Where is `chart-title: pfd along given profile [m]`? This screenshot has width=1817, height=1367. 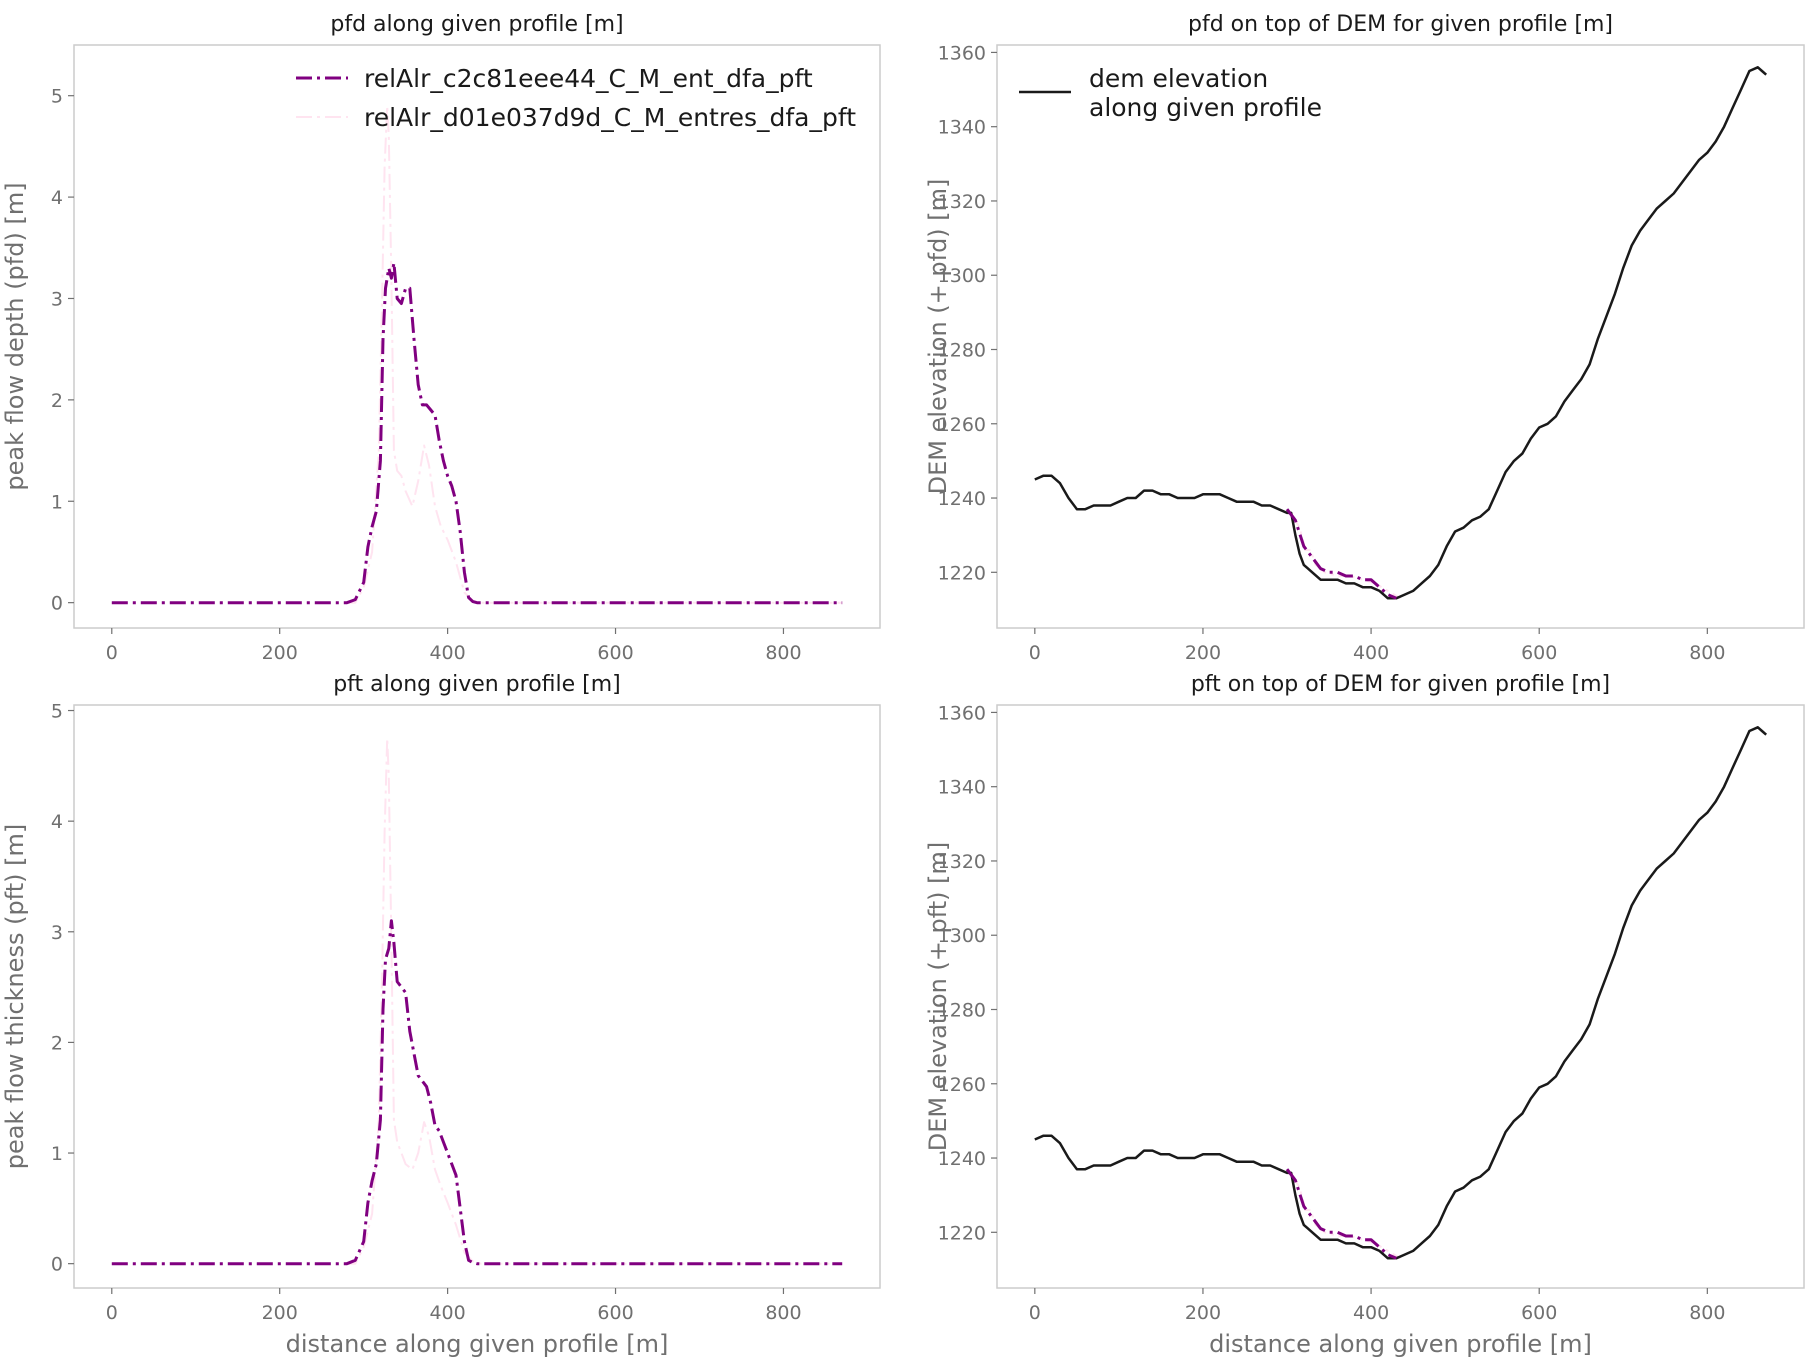
chart-title: pfd along given profile [m] is located at coordinates (476, 24).